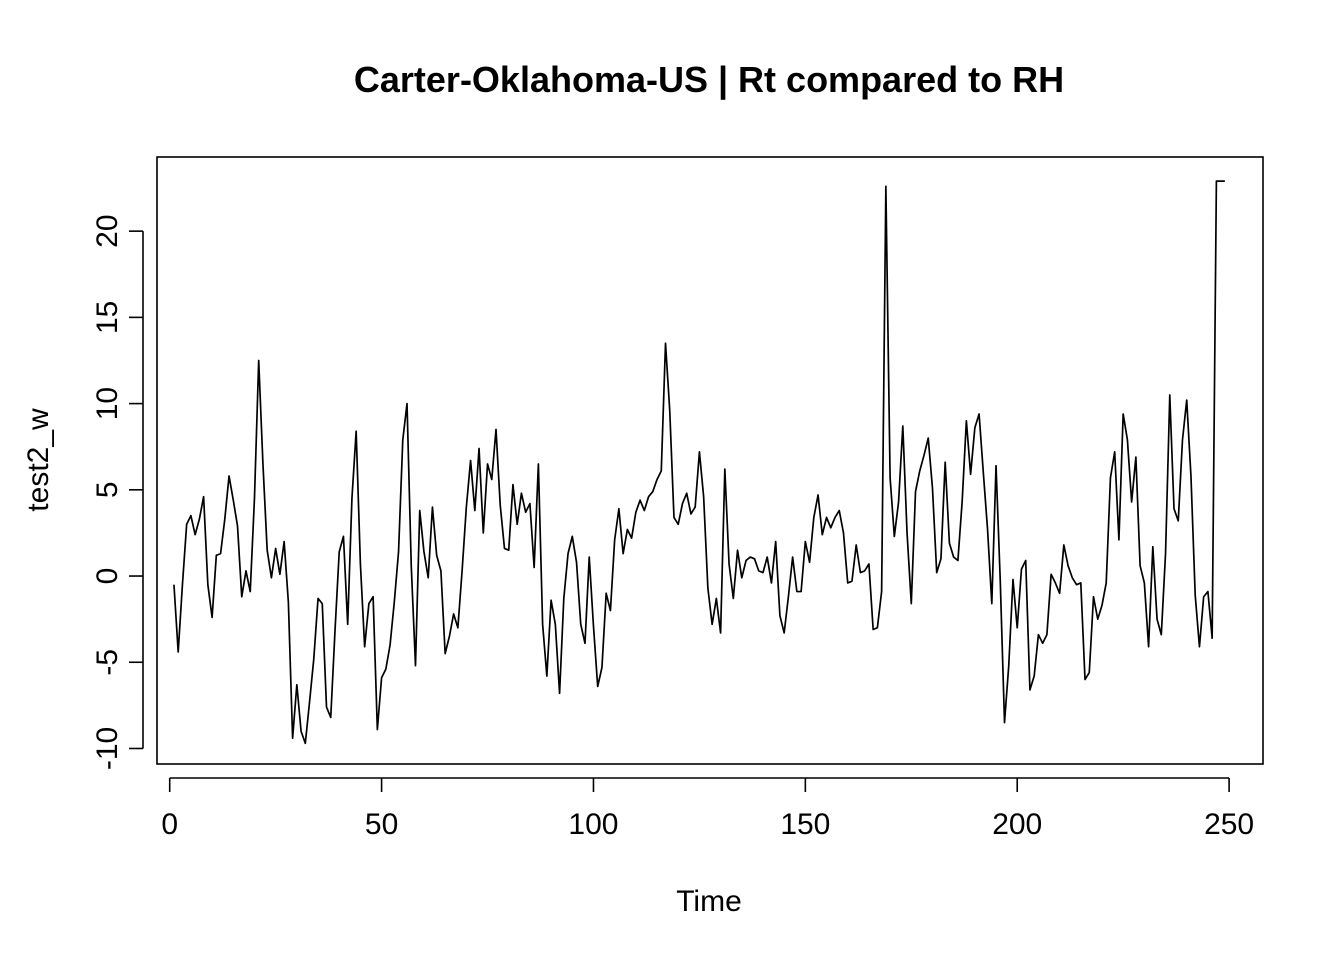  What do you see at coordinates (707, 809) in the screenshot?
I see `x-axis: 0 50 100 150 200 250` at bounding box center [707, 809].